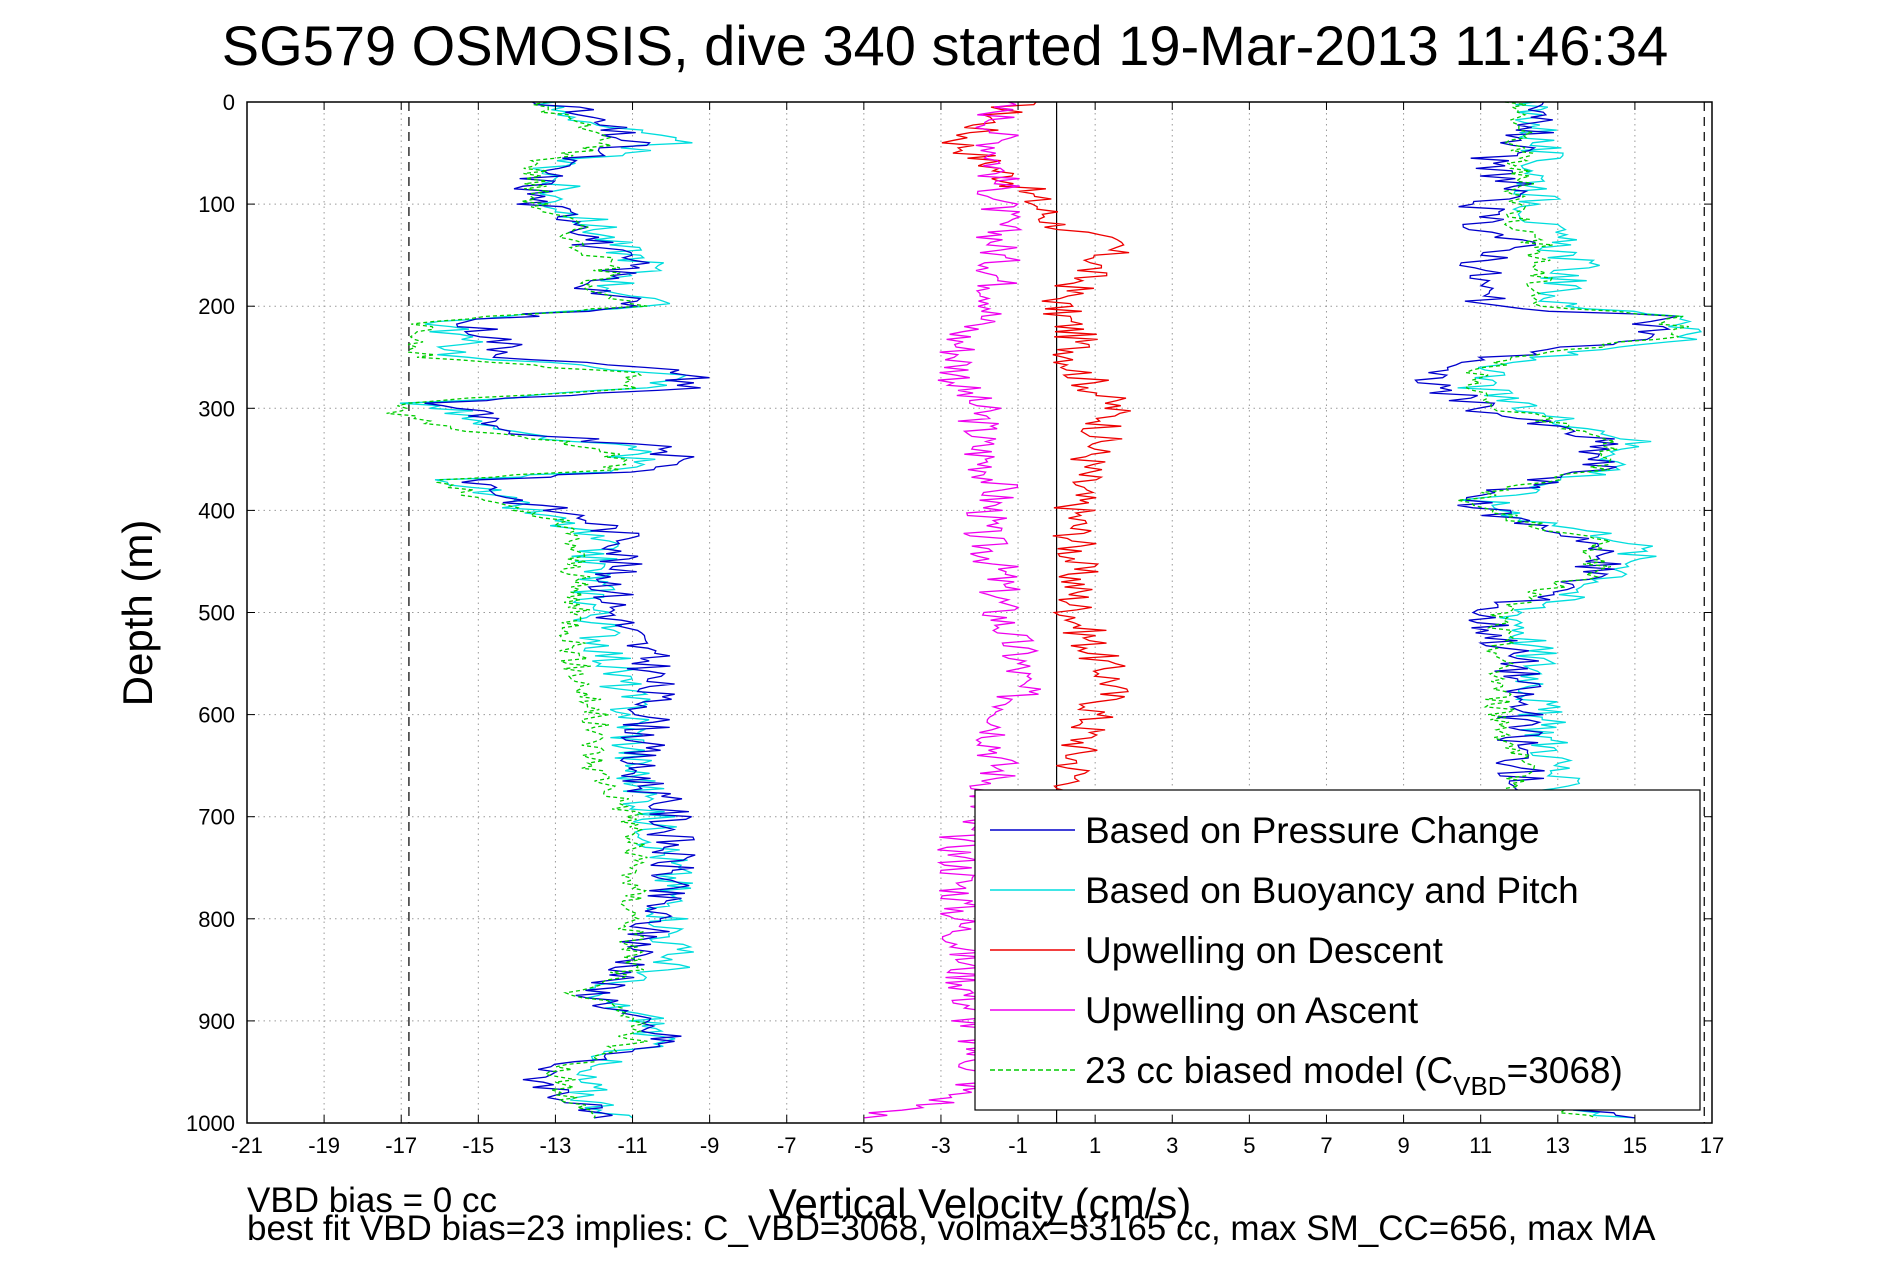 Image resolution: width=1891 pixels, height=1262 pixels. Describe the element at coordinates (210, 1123) in the screenshot. I see `y-tick-label: 1000` at that location.